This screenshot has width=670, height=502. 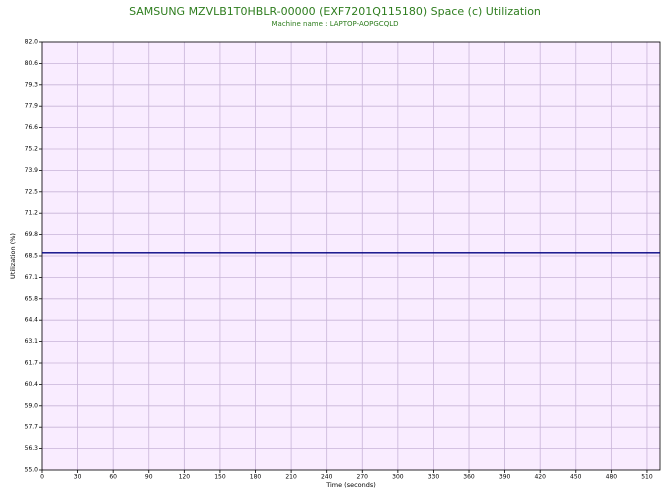 What do you see at coordinates (32, 149) in the screenshot?
I see `y-tick-label: 75.2` at bounding box center [32, 149].